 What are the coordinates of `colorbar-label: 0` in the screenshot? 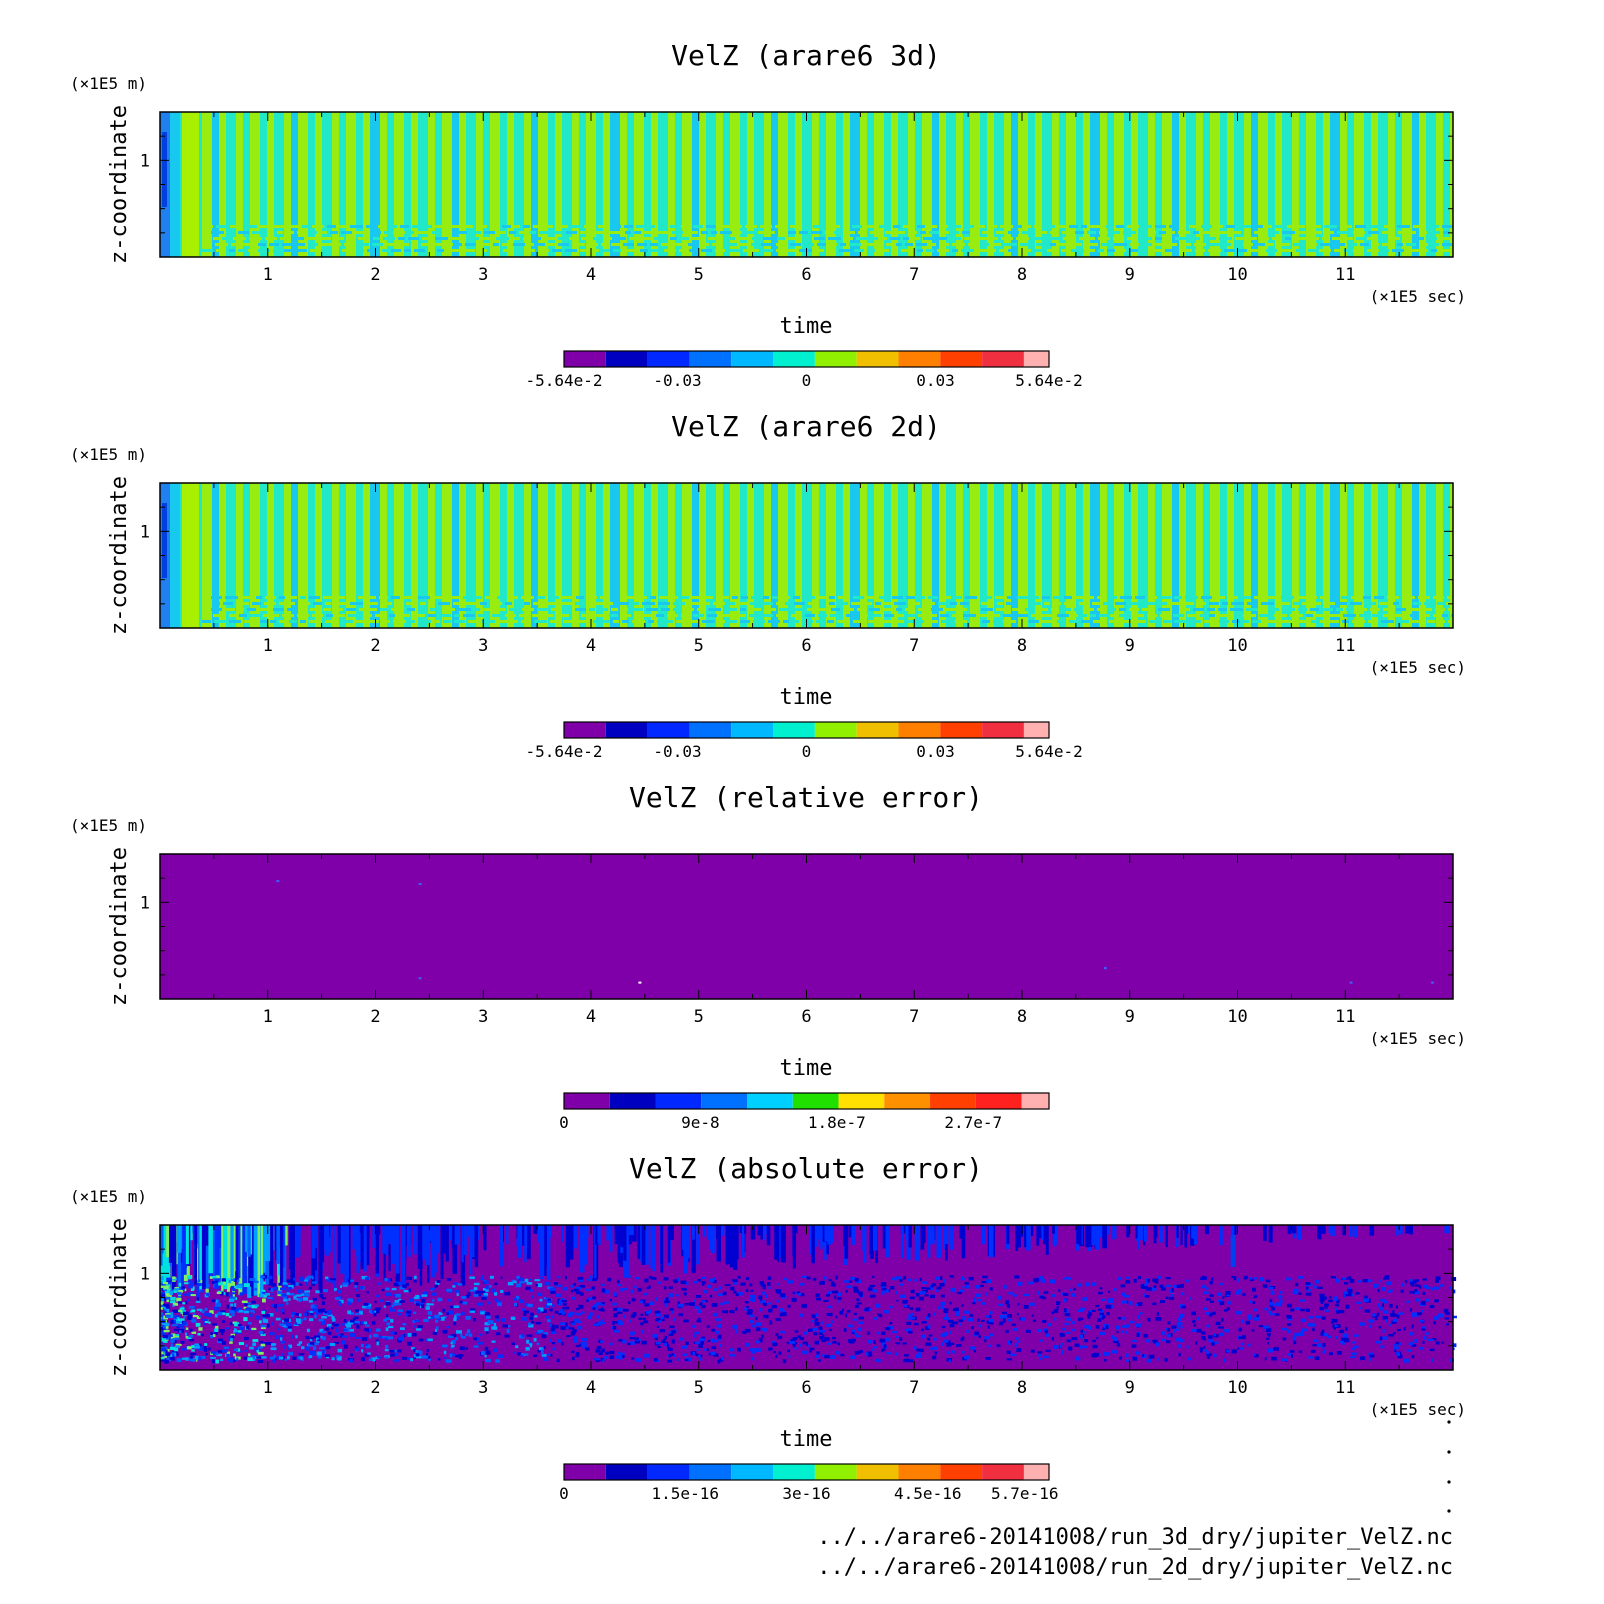 It's located at (807, 751).